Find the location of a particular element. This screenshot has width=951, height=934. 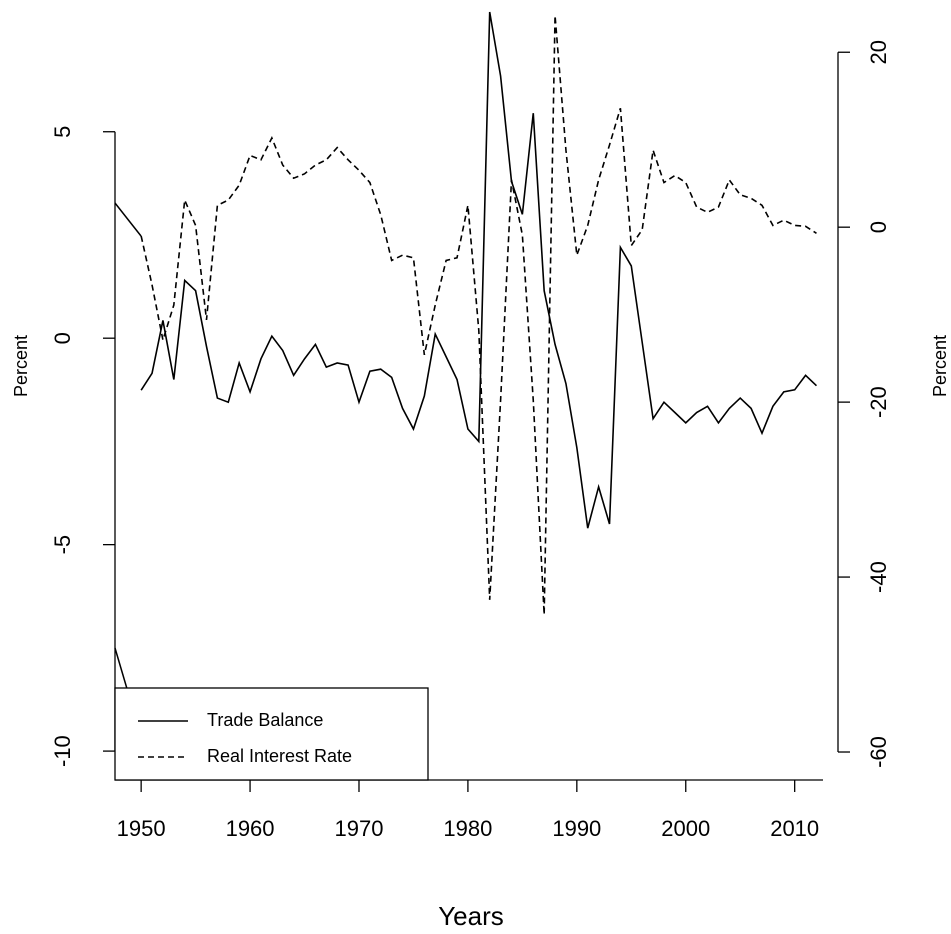

x-tick-label: 1950 is located at coordinates (141, 828).